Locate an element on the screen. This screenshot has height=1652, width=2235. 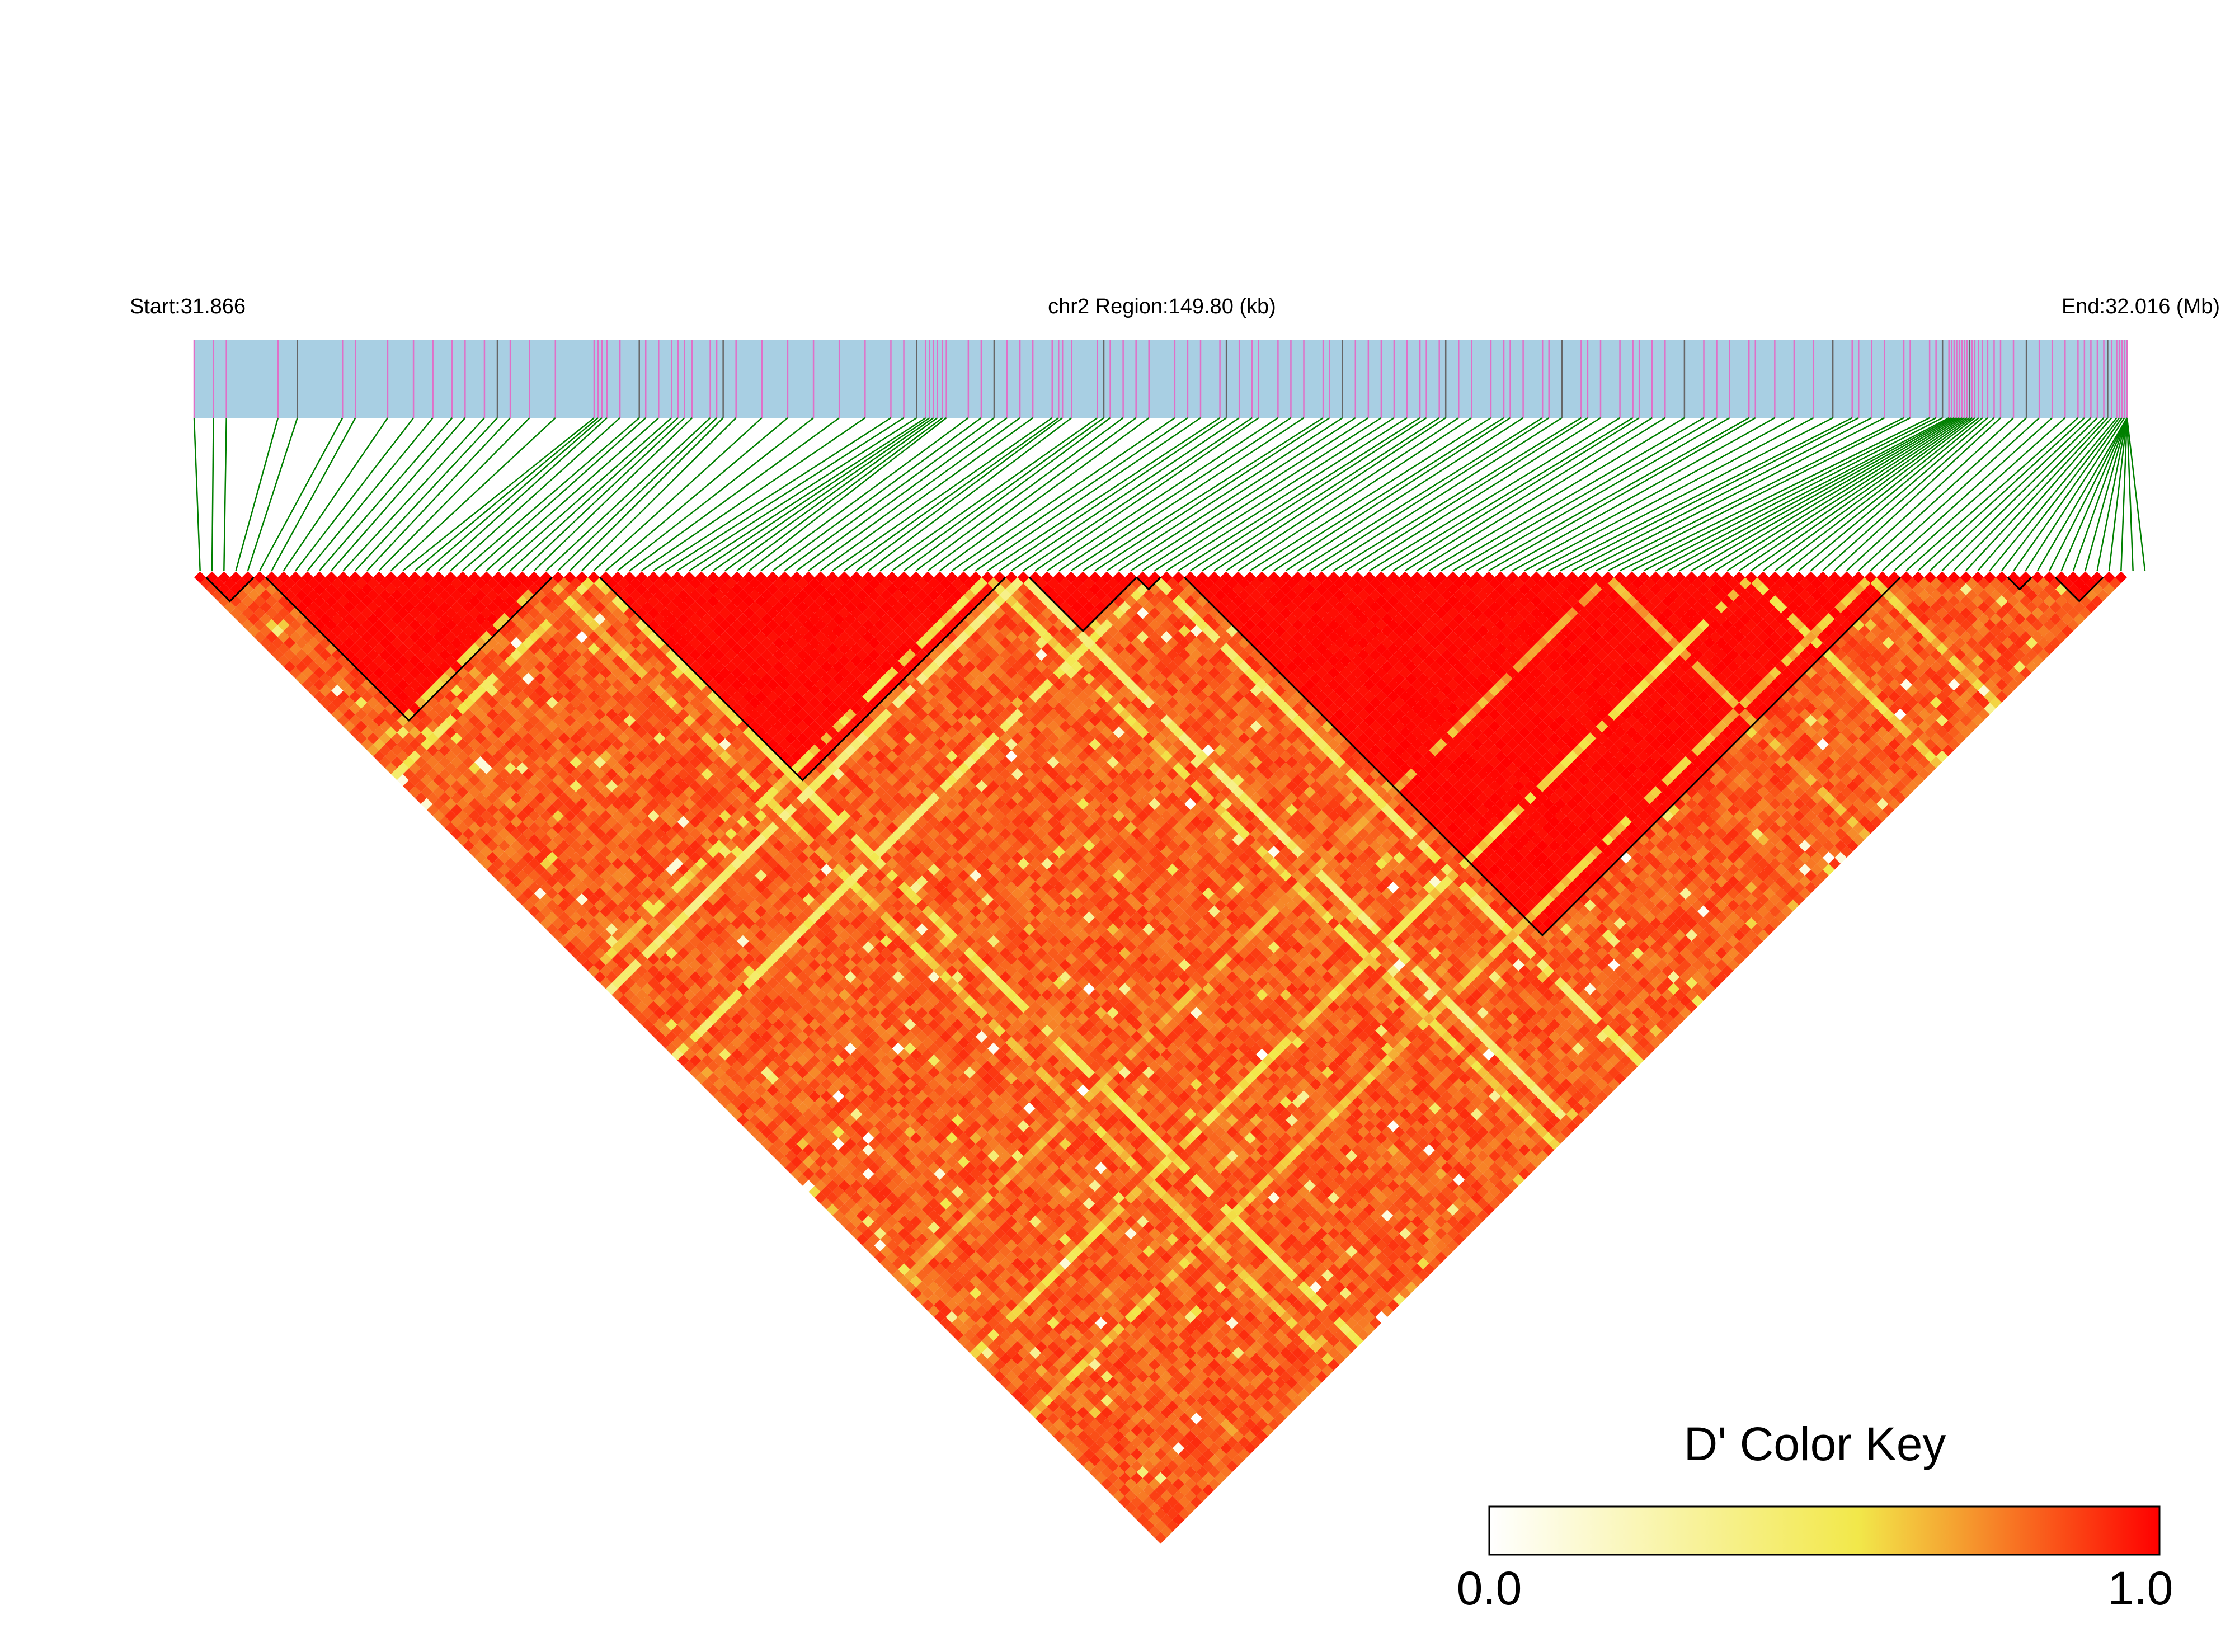
snp-connector-lines is located at coordinates (1169, 495).